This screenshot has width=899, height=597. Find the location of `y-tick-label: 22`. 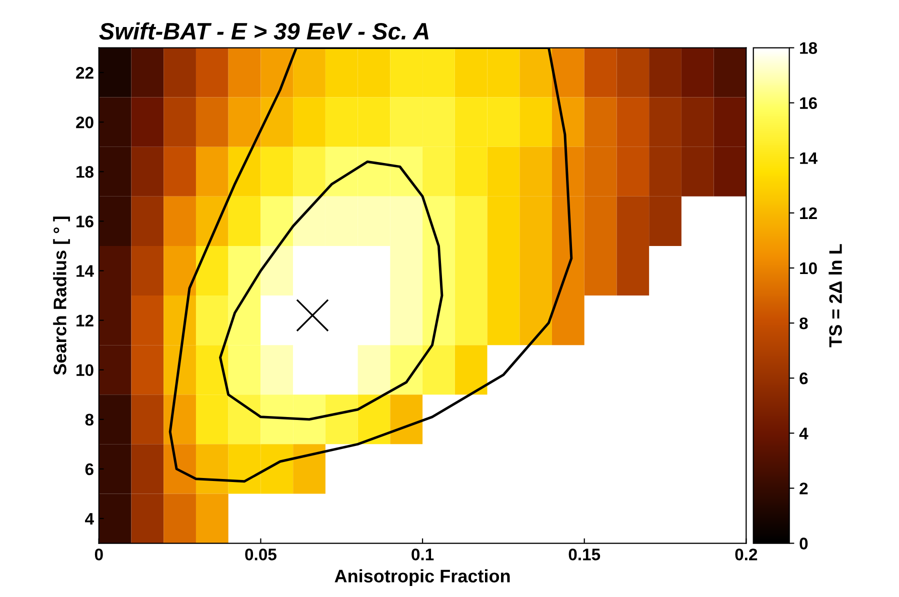

y-tick-label: 22 is located at coordinates (85, 72).